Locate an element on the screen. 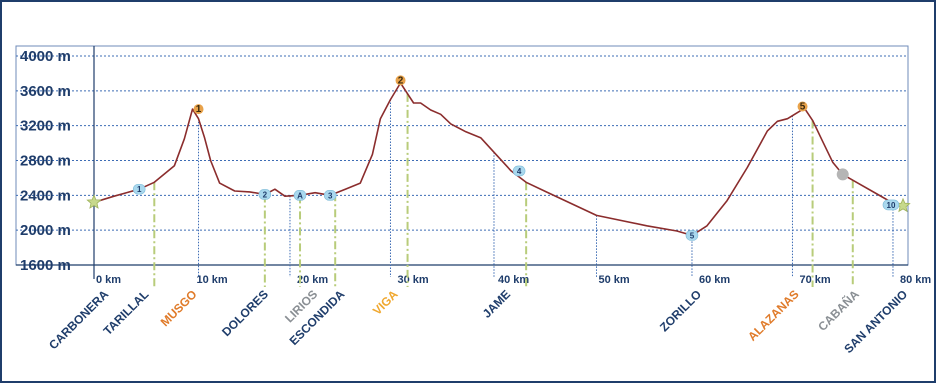  summit-marker-label-2: 2 is located at coordinates (401, 80).